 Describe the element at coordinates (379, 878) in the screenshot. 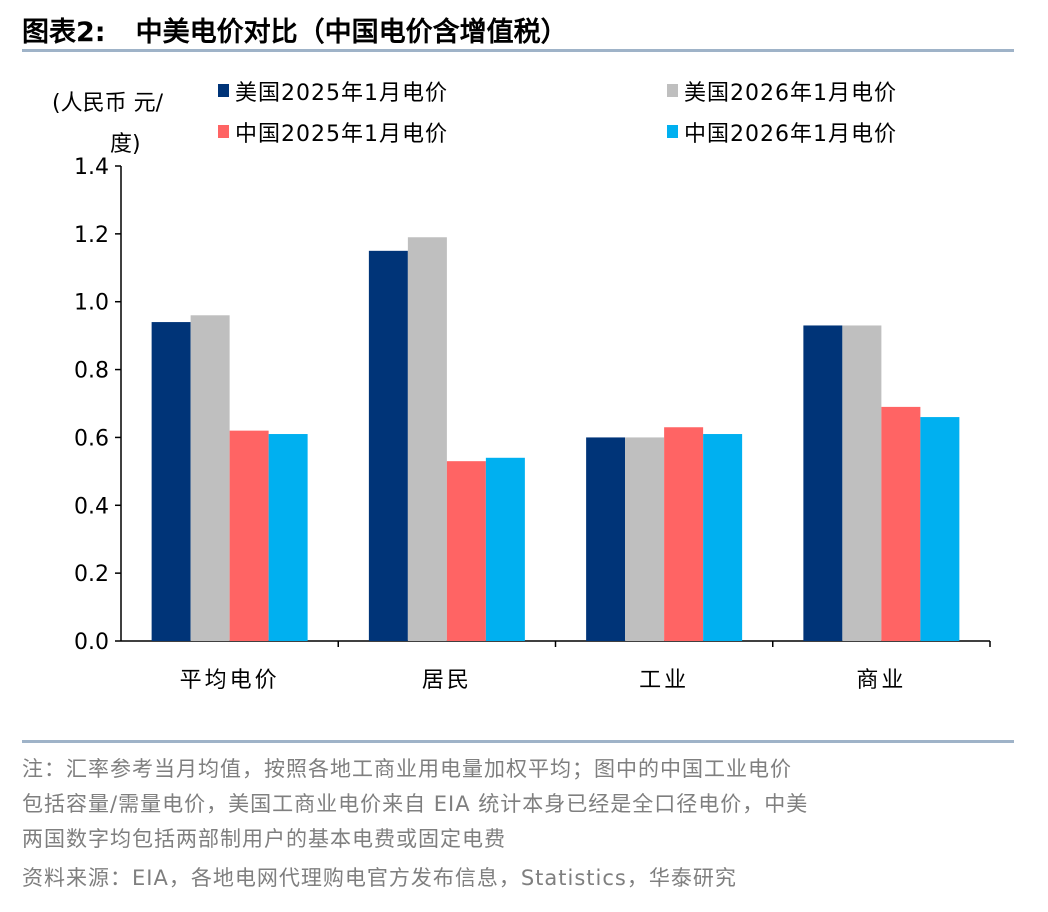

I see `source-line: 资料来源：EIA，各地电网代理购电官方发布信息，Statistics，华泰研究` at that location.